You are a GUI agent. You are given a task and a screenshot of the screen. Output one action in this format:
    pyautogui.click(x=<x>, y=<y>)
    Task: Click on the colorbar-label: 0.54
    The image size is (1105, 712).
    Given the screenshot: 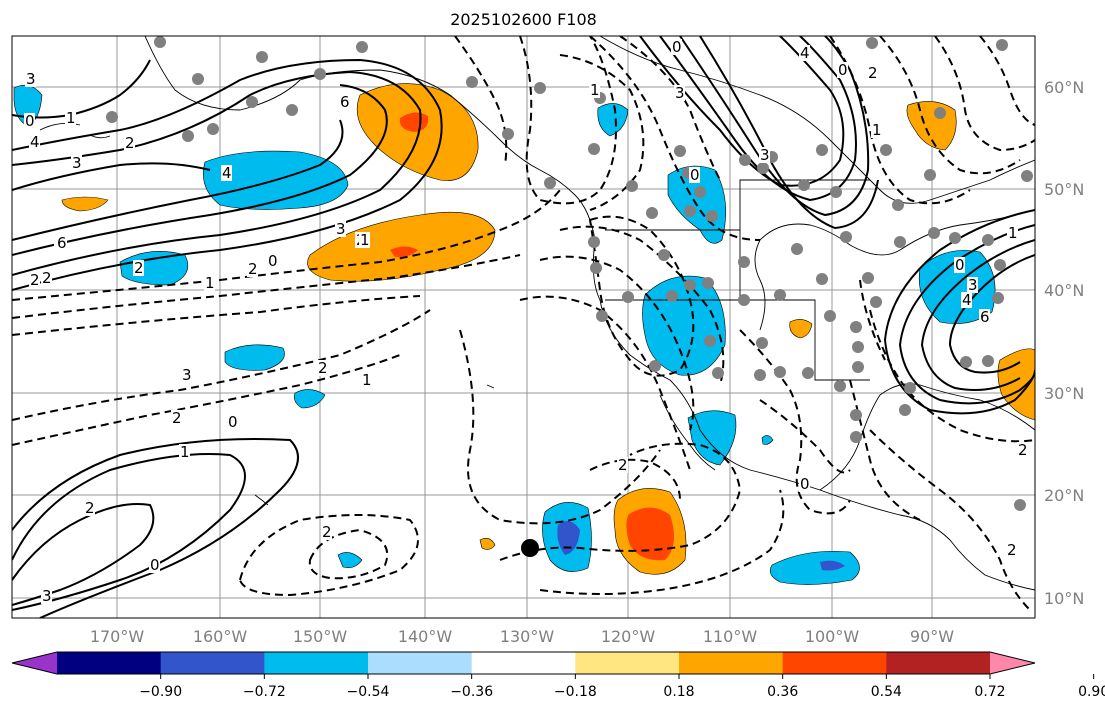 What is the action you would take?
    pyautogui.click(x=886, y=692)
    